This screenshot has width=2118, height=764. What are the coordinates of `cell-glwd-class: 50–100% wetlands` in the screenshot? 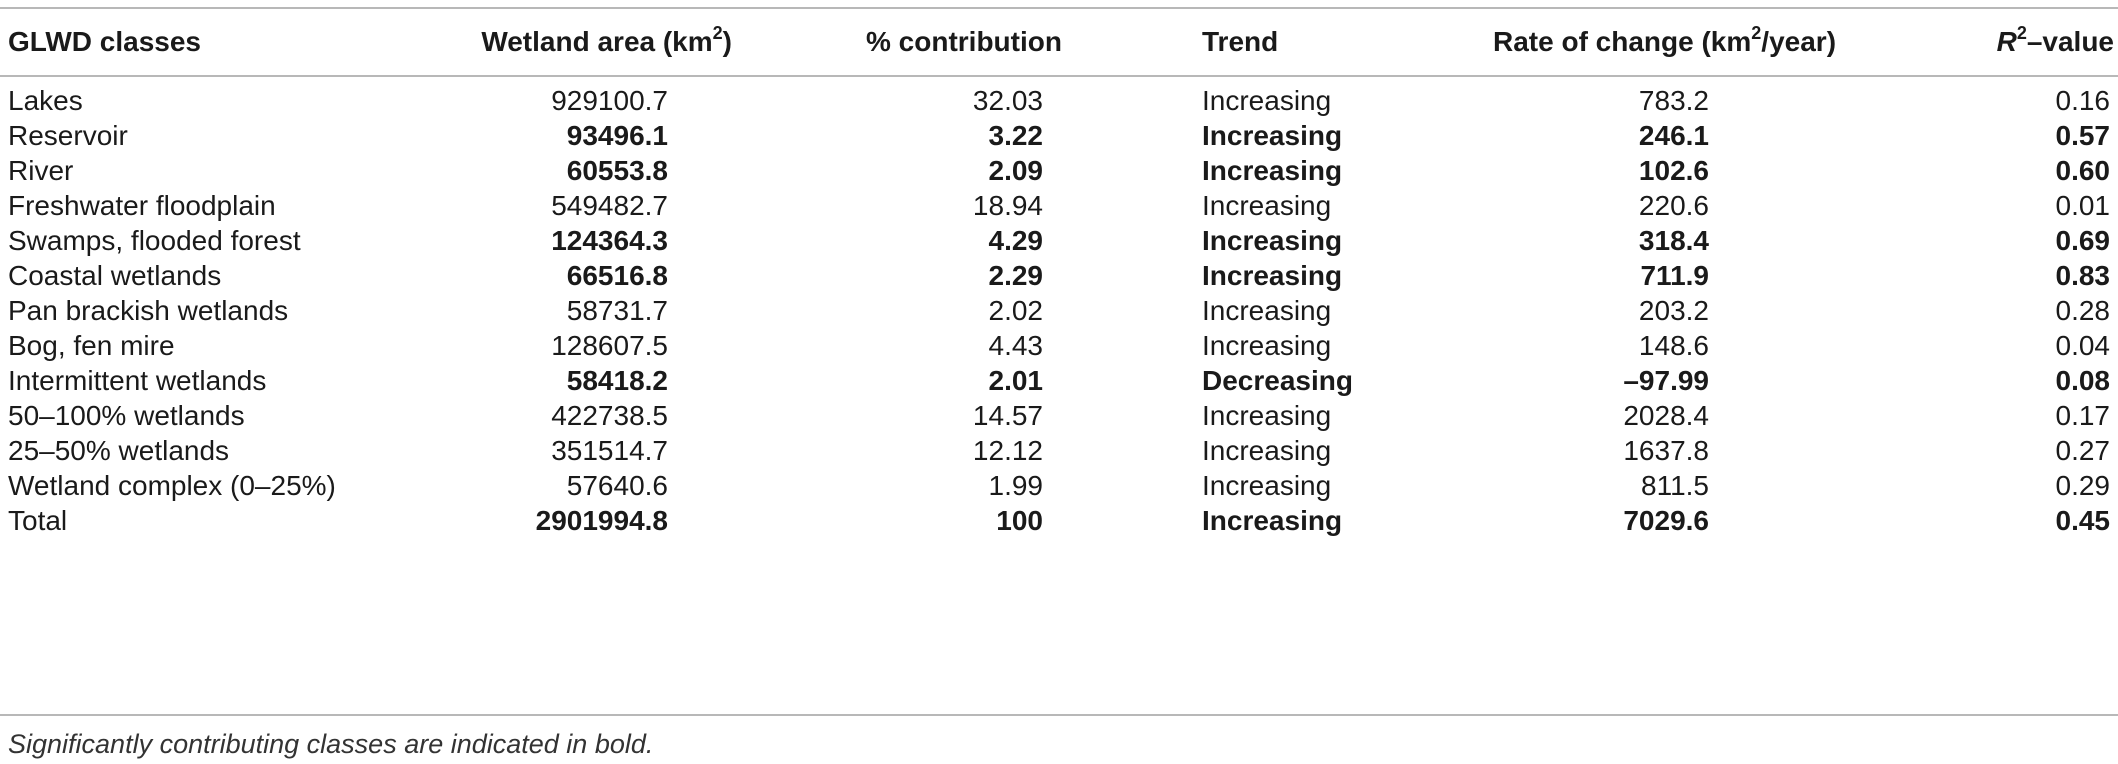 It's located at (126, 415).